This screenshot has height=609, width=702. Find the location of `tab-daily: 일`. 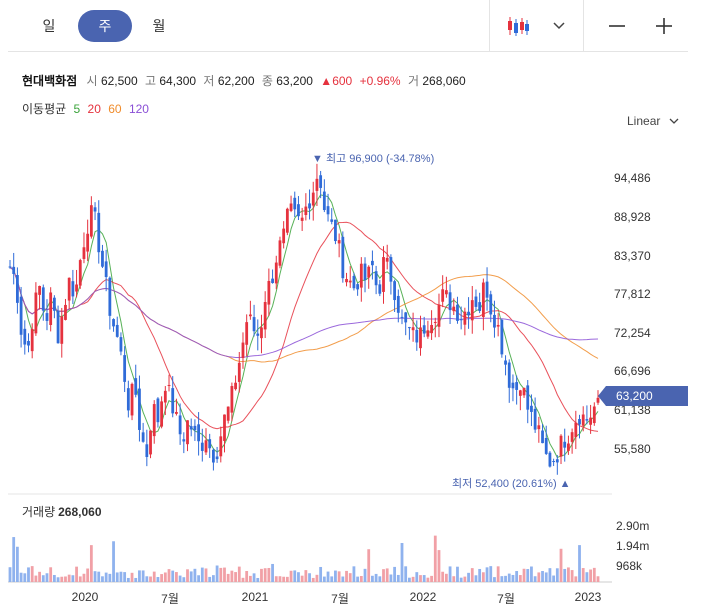

tab-daily: 일 is located at coordinates (49, 26).